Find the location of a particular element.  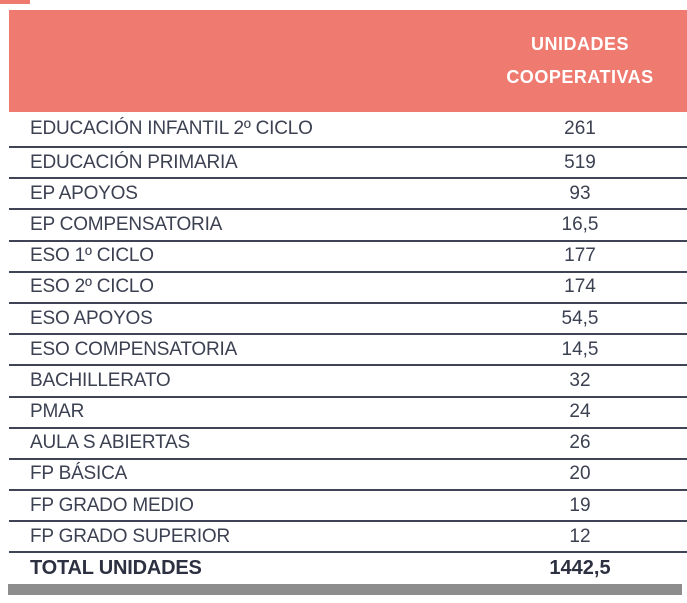

row-label: EP COMPENSATORIA is located at coordinates (126, 224).